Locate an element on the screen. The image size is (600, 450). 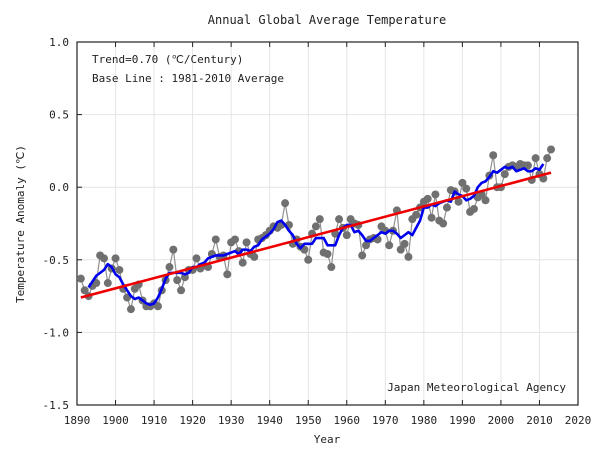
x-tick-label: 1980 is located at coordinates (424, 420).